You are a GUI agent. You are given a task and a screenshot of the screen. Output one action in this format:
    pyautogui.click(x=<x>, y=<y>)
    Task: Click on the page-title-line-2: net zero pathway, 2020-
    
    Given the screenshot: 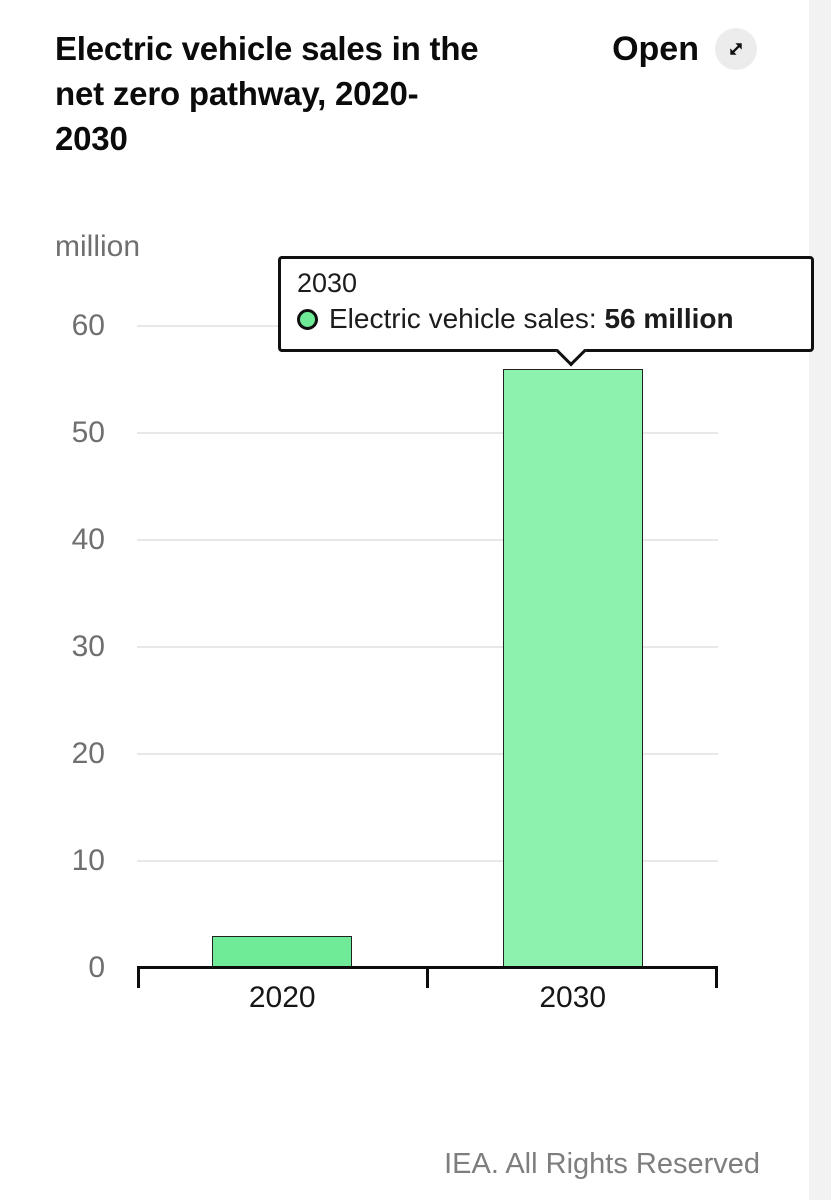 What is the action you would take?
    pyautogui.click(x=237, y=93)
    